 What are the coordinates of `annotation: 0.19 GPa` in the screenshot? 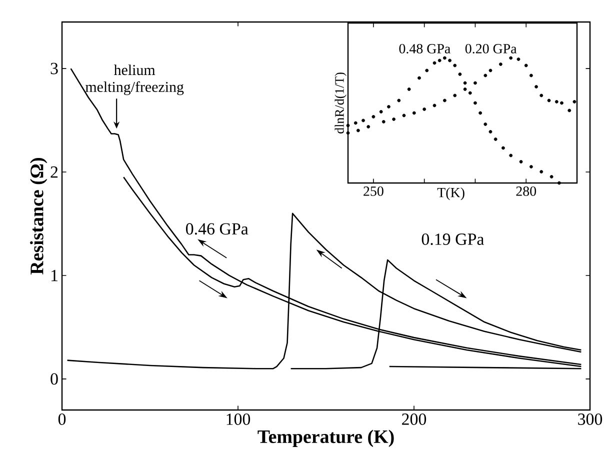 It's located at (453, 240).